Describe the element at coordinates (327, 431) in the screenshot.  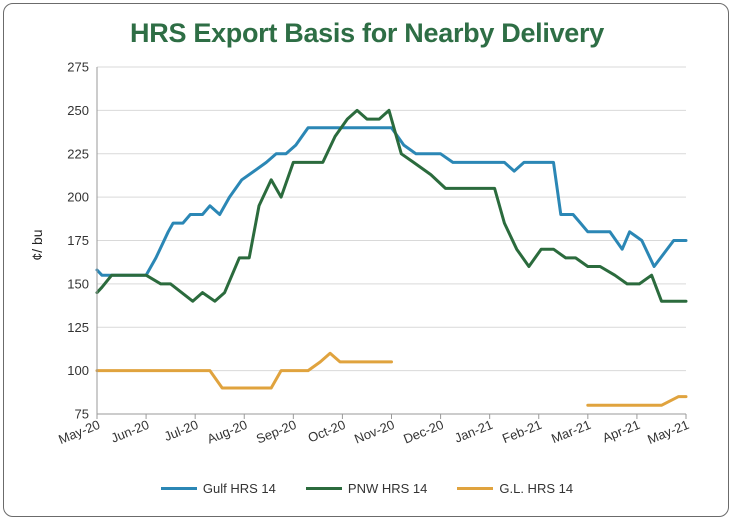
I see `x-tick-label: Oct-20` at that location.